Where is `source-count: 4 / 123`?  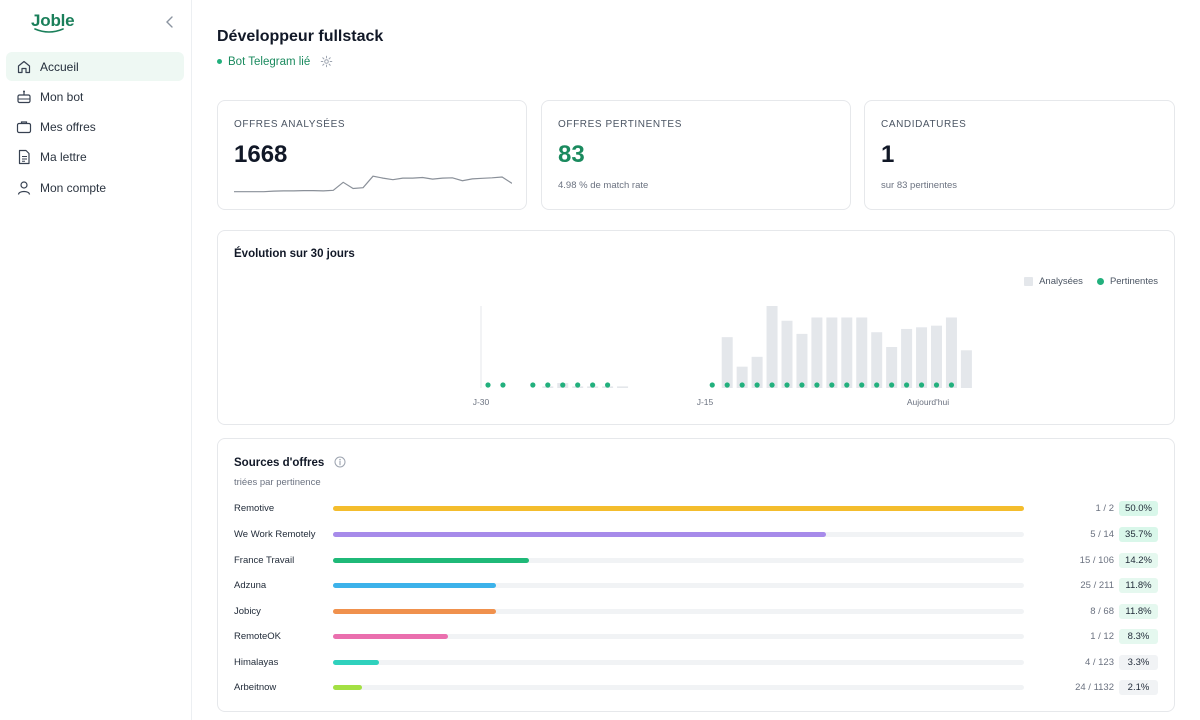 source-count: 4 / 123 is located at coordinates (1099, 662).